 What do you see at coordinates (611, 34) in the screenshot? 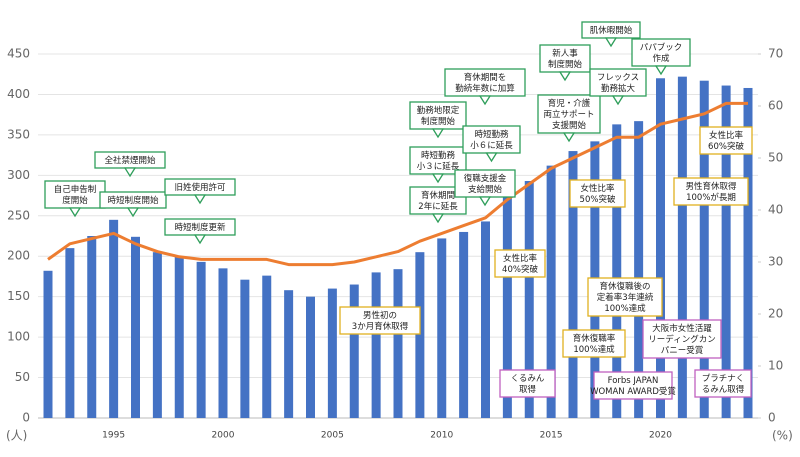
I see `annotation: 肌休暇開始` at bounding box center [611, 34].